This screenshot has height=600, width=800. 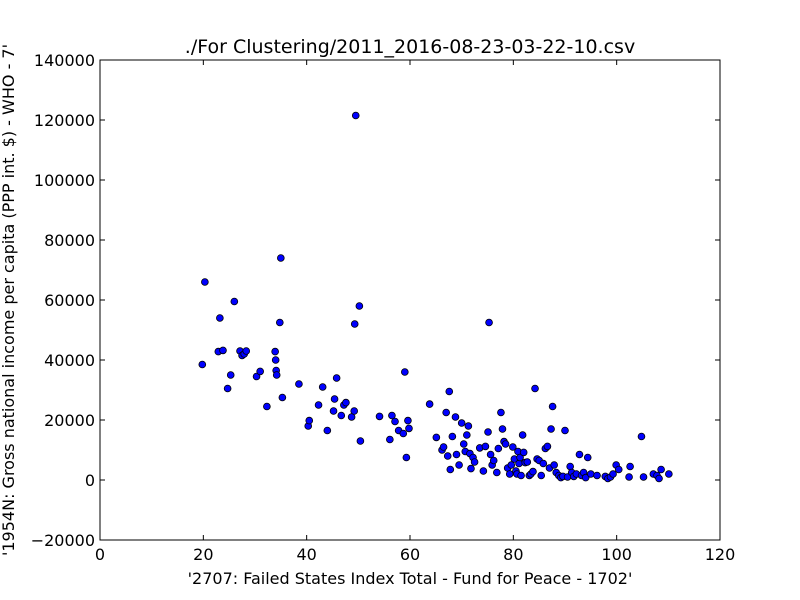 What do you see at coordinates (64, 120) in the screenshot?
I see `y-tick-label: 120000` at bounding box center [64, 120].